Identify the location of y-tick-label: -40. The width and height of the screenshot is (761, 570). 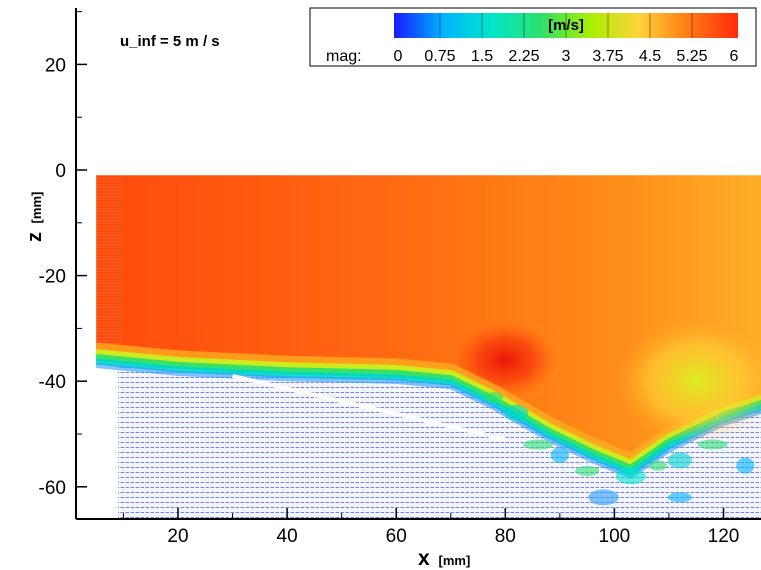
(52, 382).